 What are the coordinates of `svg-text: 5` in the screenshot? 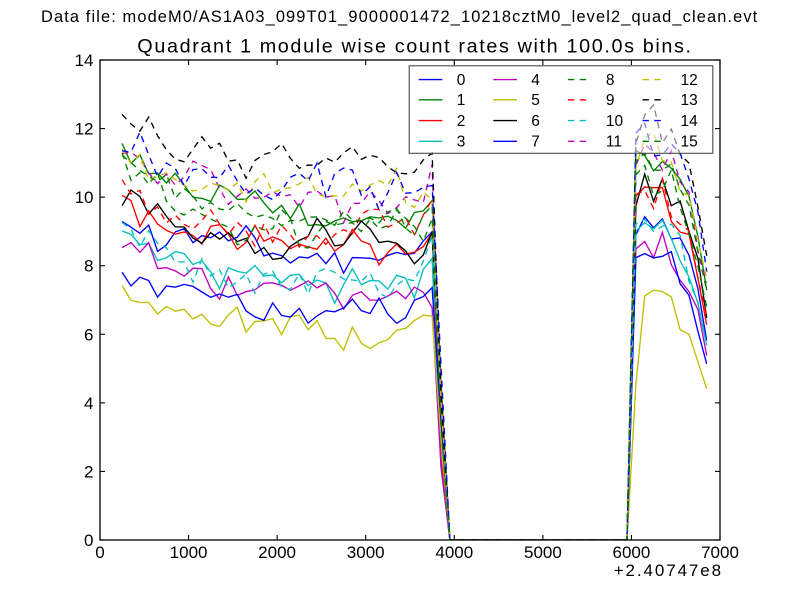 It's located at (535, 100).